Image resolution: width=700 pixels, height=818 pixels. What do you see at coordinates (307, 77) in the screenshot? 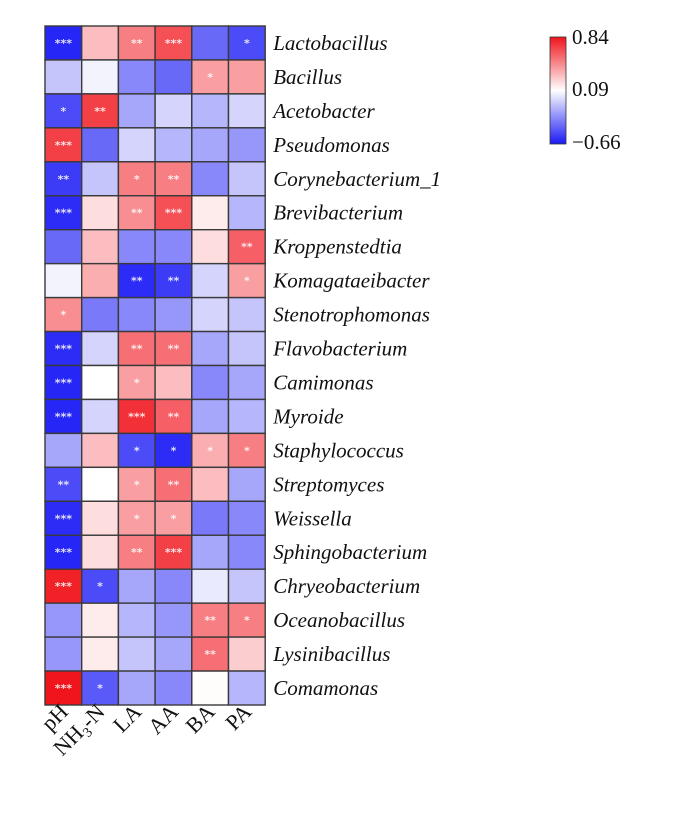
I see `row-label: Bacillus` at bounding box center [307, 77].